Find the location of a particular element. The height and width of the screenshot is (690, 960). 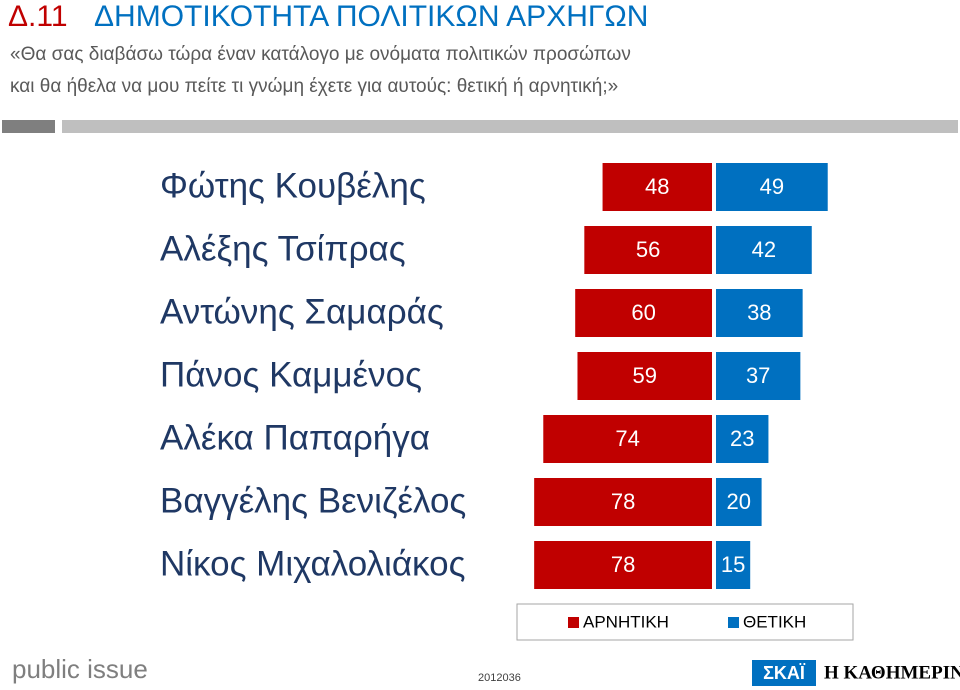

category-label: Νίκος Μιχαλολιάκος is located at coordinates (312, 563).